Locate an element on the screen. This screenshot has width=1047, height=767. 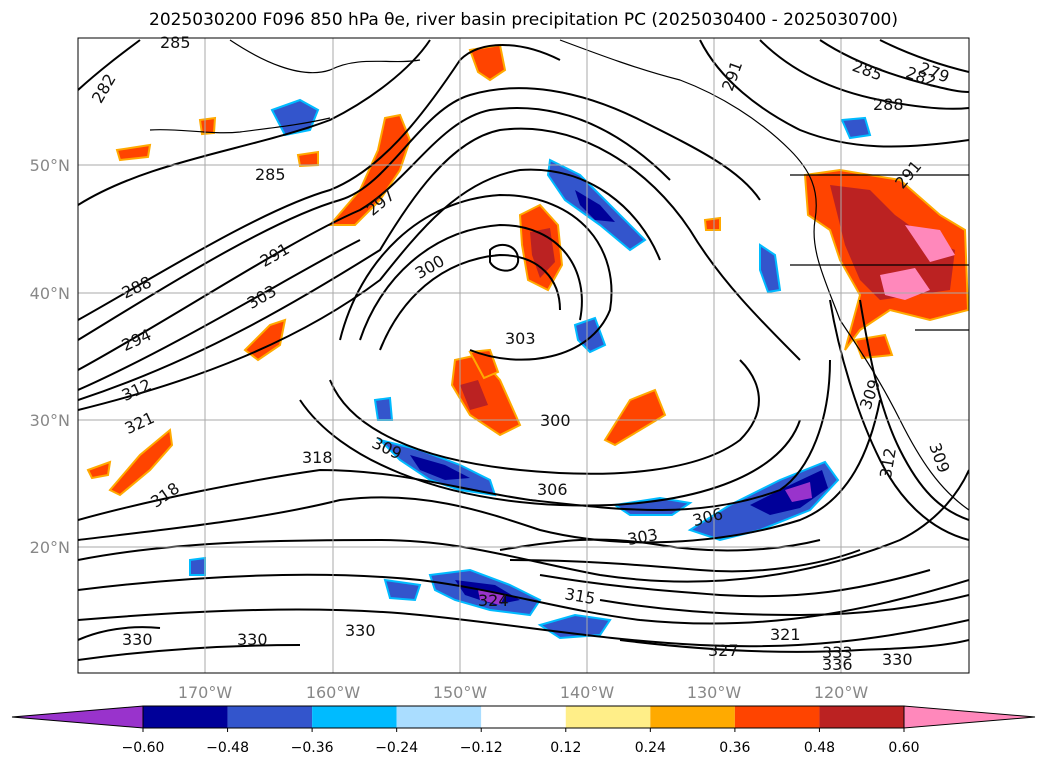
lon-label: 140°W is located at coordinates (587, 692).